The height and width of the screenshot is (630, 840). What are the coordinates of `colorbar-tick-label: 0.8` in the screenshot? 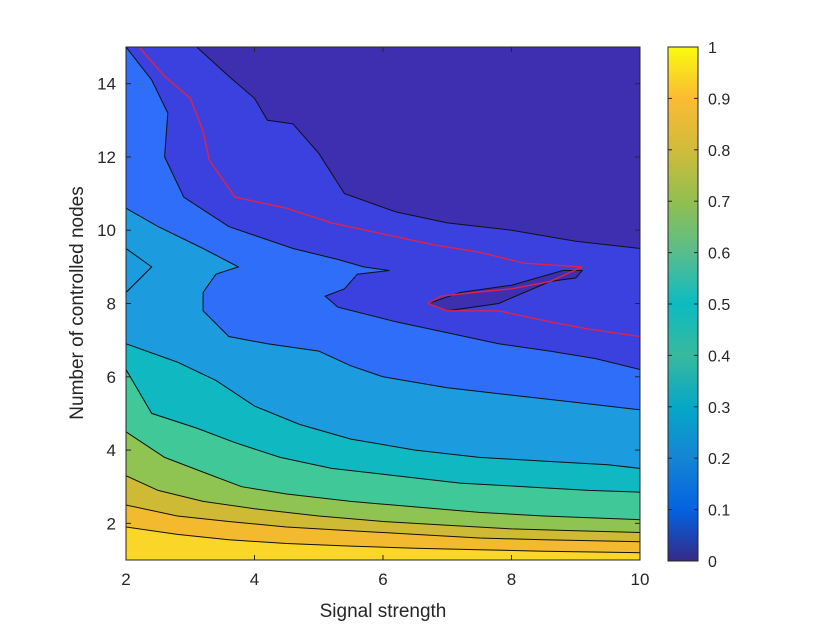 It's located at (719, 151).